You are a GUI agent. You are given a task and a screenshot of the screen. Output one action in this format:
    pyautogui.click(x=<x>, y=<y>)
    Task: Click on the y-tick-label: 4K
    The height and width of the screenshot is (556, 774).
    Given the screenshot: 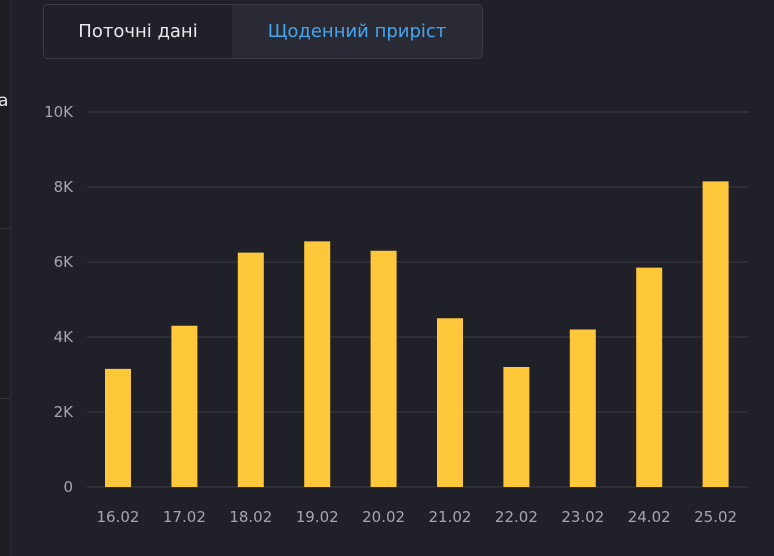 What is the action you would take?
    pyautogui.click(x=64, y=337)
    